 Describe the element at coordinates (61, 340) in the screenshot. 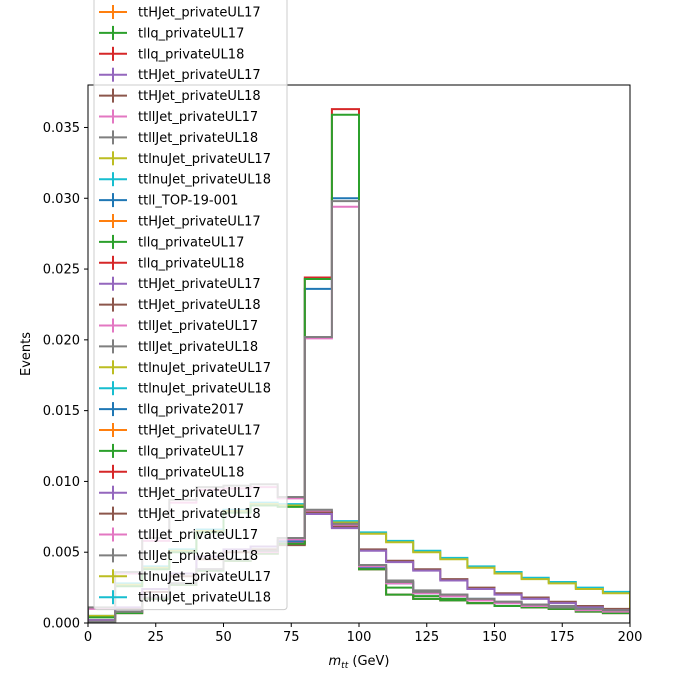

I see `y-tick-label: 0.020` at that location.